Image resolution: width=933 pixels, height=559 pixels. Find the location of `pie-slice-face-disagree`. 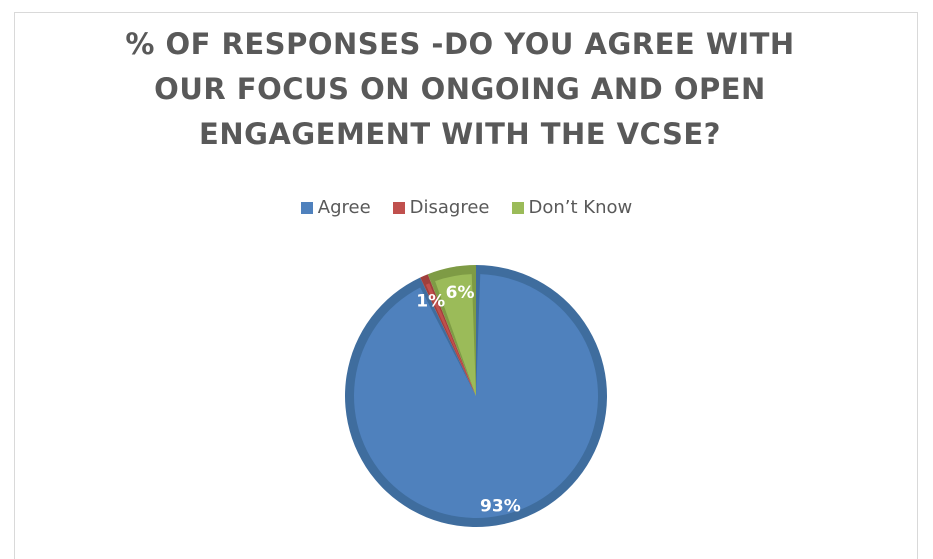

pie-slice-face-disagree is located at coordinates (450, 339).